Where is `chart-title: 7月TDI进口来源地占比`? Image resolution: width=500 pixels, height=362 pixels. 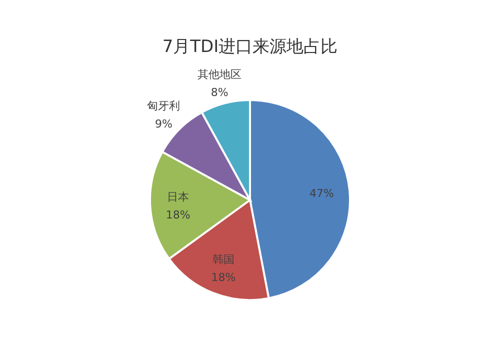
chart-title: 7月TDI进口来源地占比 is located at coordinates (250, 47).